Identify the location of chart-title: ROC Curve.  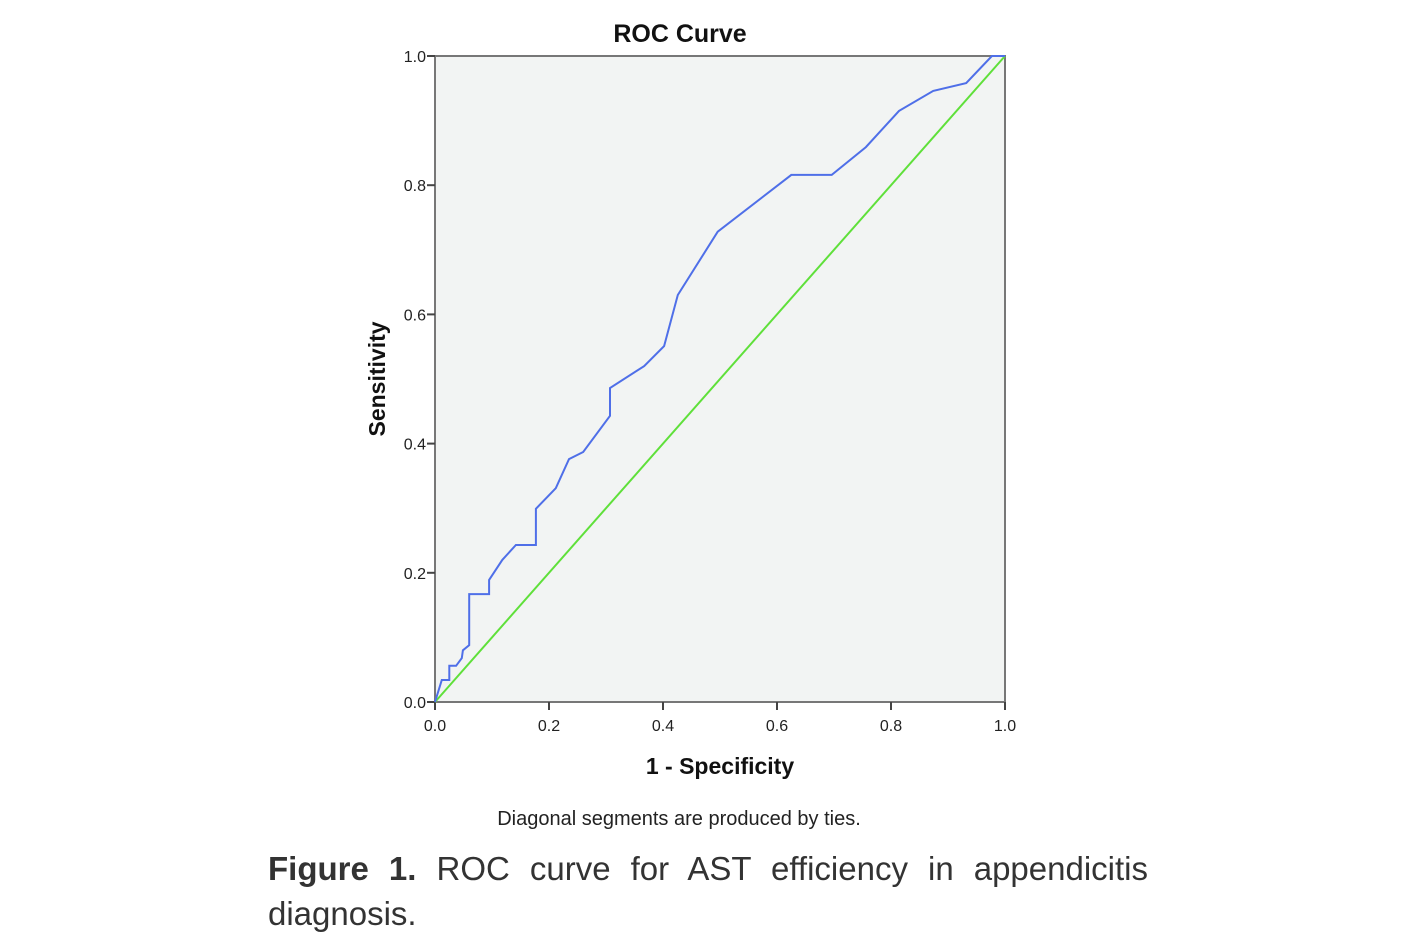
(679, 34).